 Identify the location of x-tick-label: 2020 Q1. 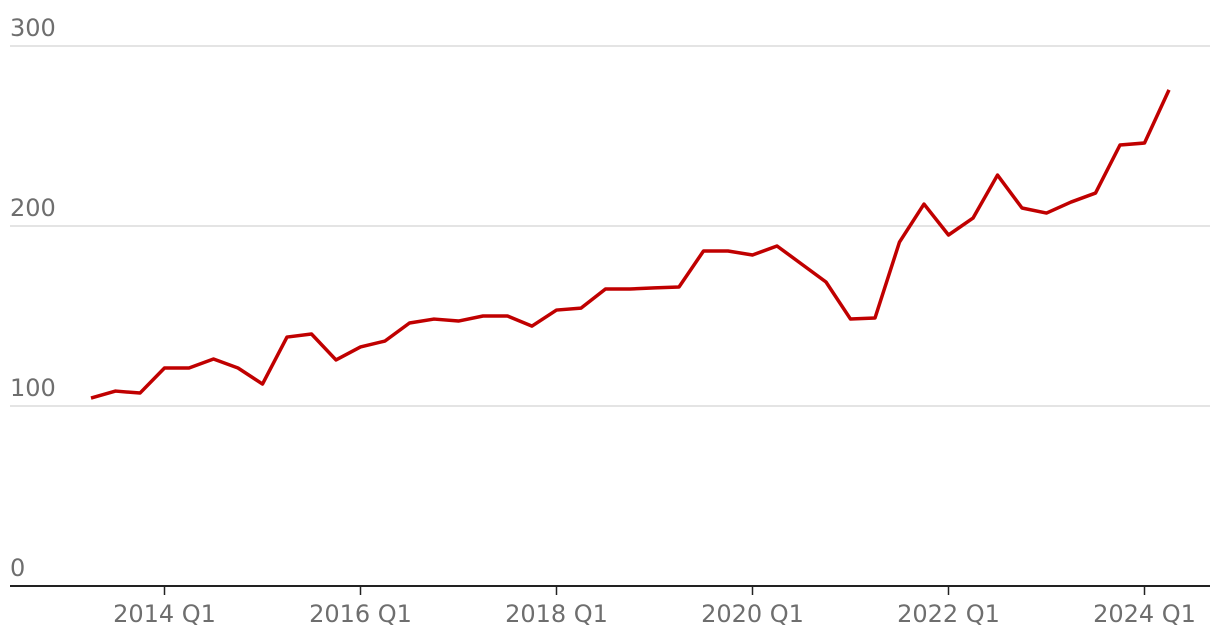
(752, 614).